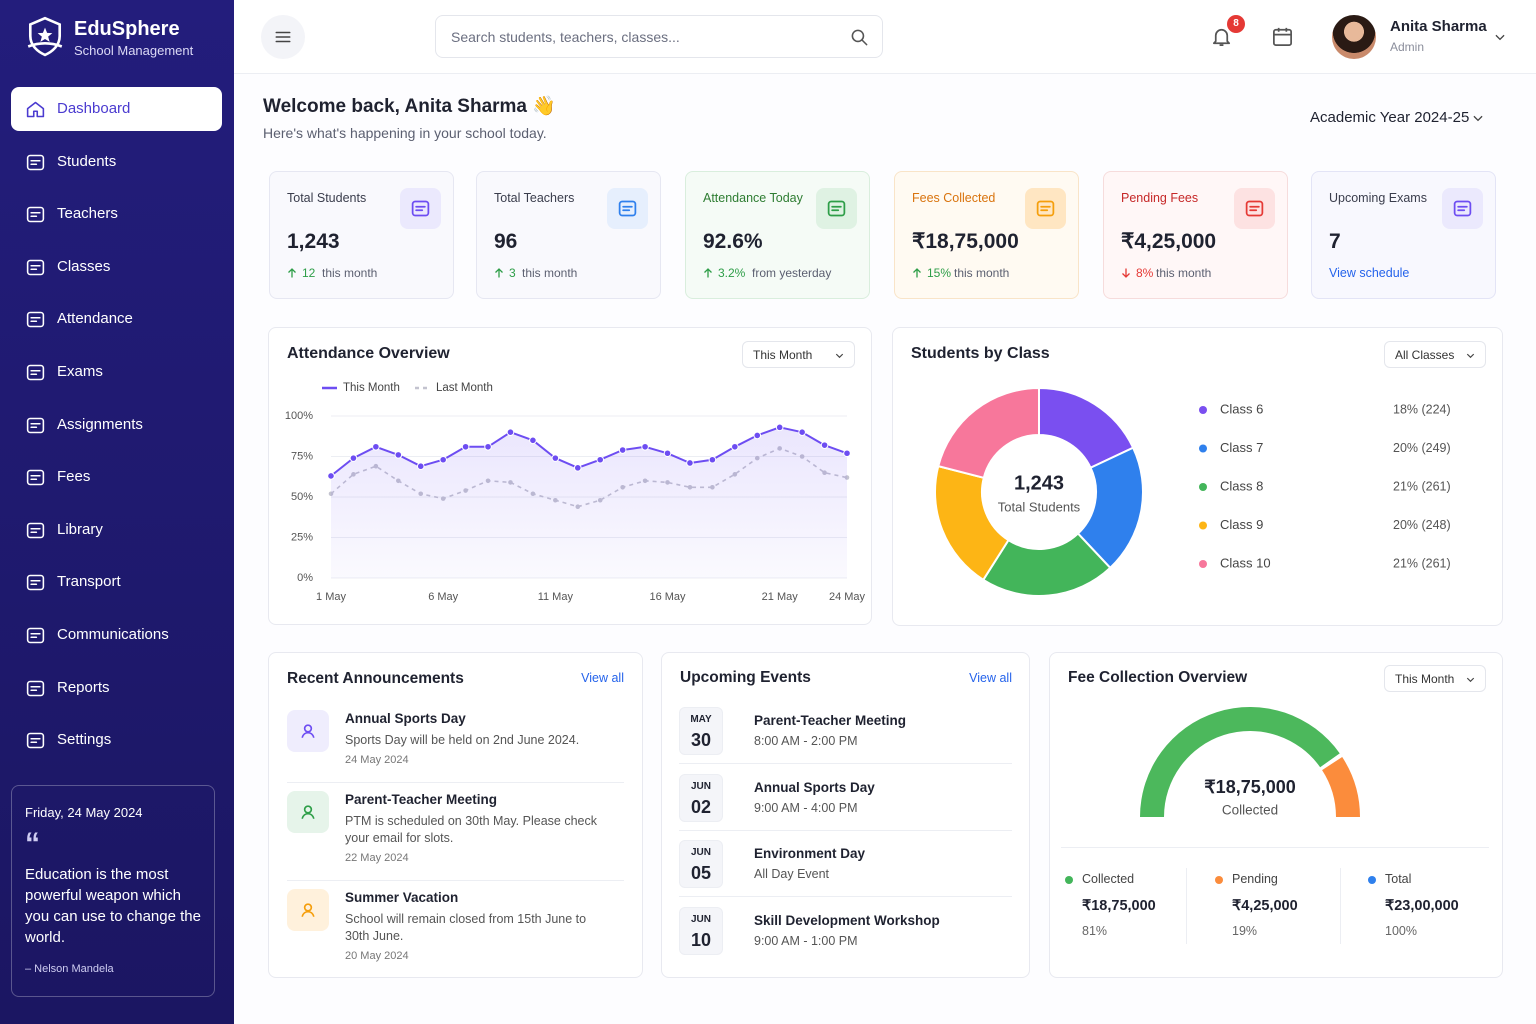  What do you see at coordinates (94, 108) in the screenshot?
I see `nav-label: Dashboard` at bounding box center [94, 108].